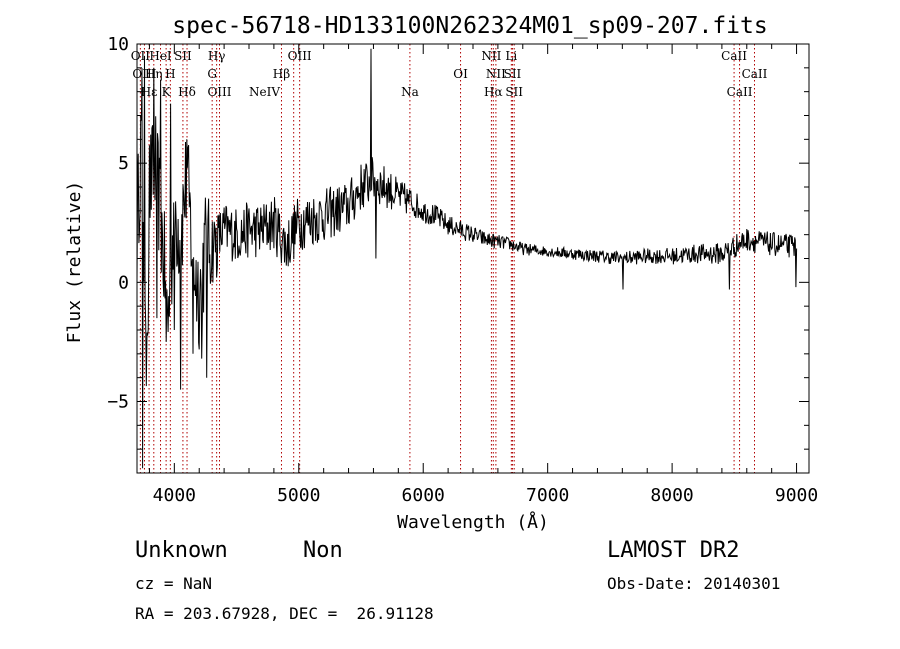 Image resolution: width=900 pixels, height=649 pixels. Describe the element at coordinates (123, 163) in the screenshot. I see `y-tick-label: 5` at that location.